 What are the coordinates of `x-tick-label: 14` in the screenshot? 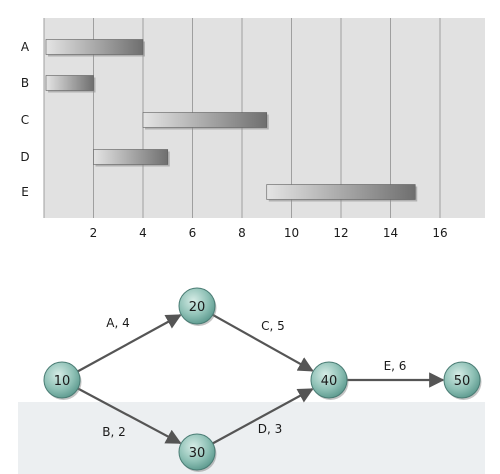 It's located at (390, 233).